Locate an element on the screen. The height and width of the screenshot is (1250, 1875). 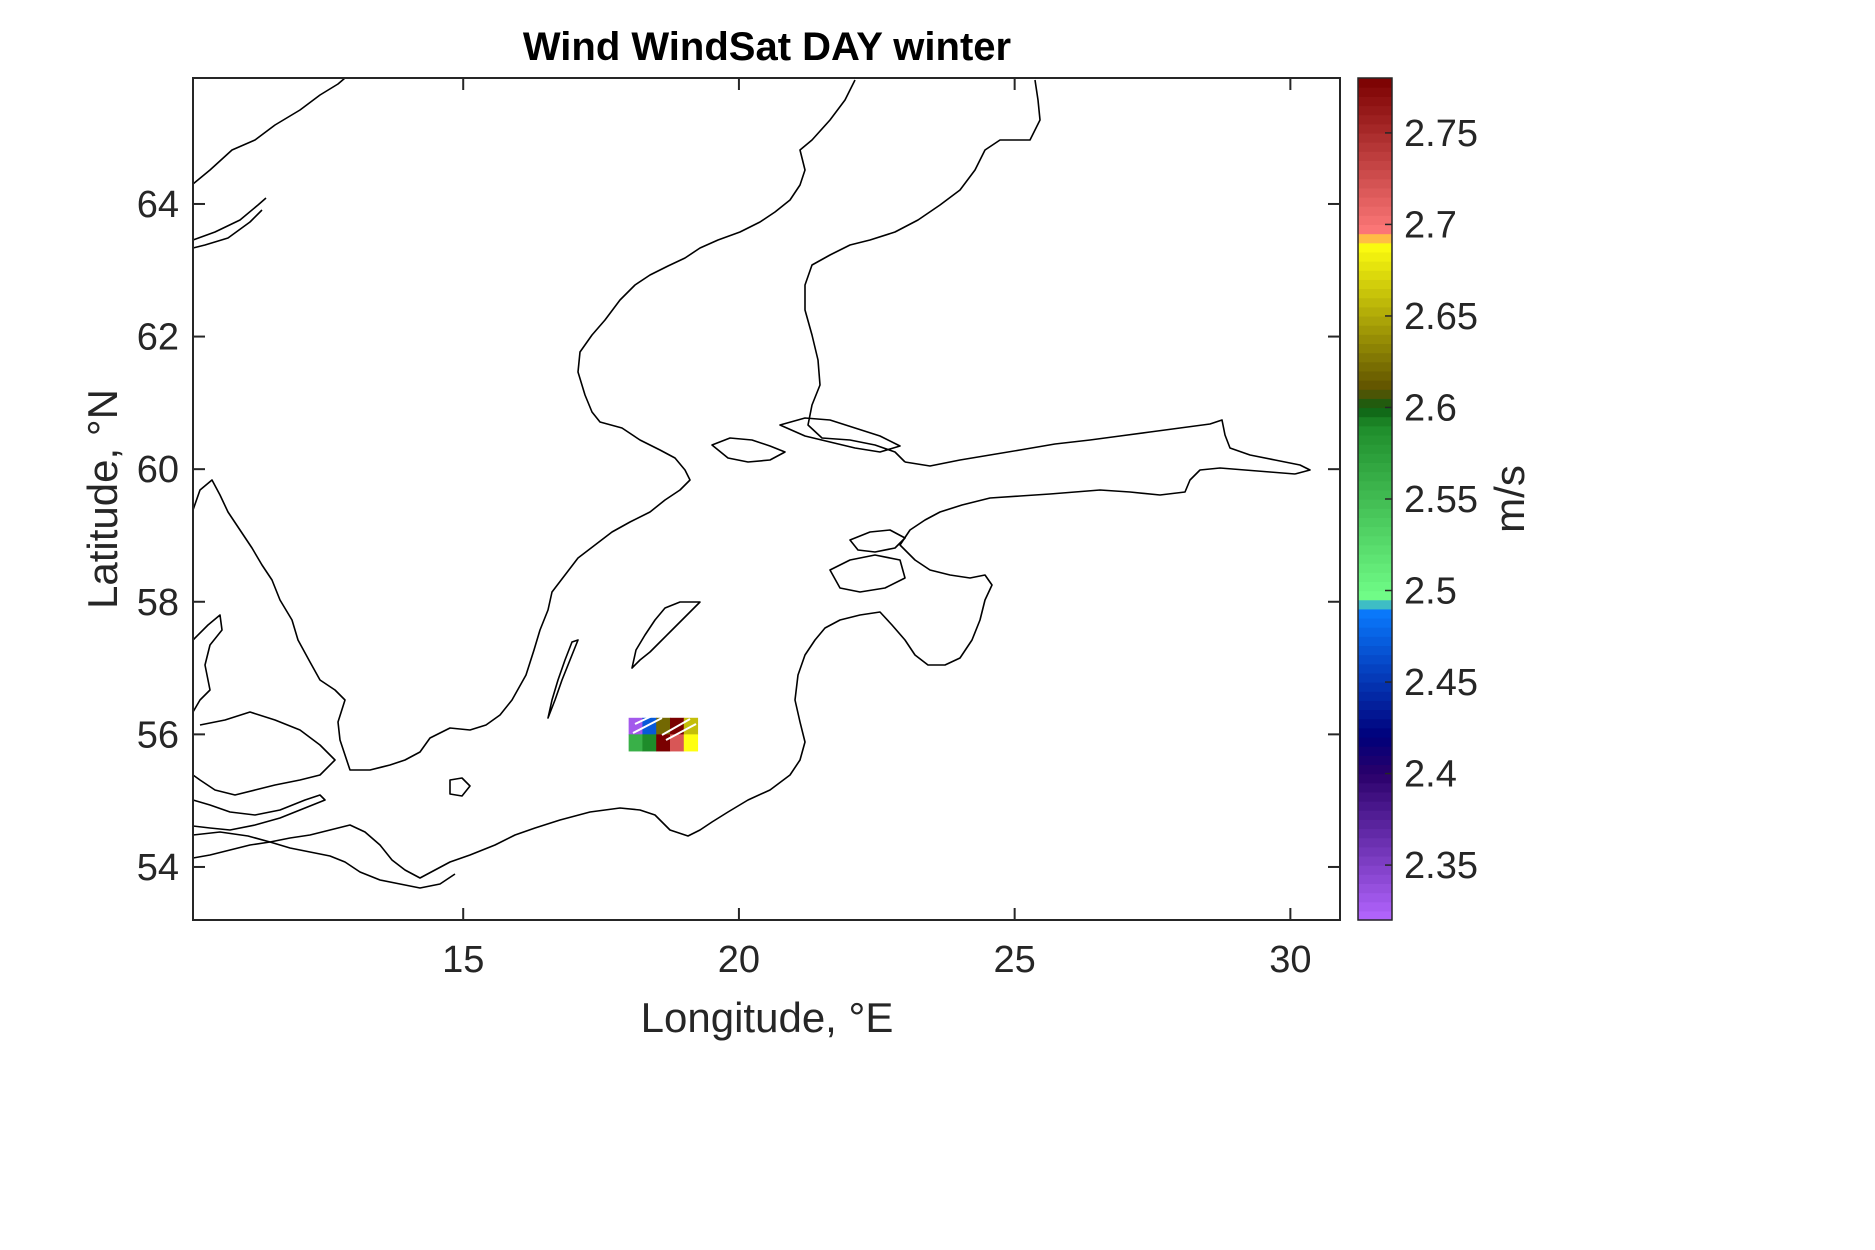
x-tick-label: 30 is located at coordinates (1290, 960).